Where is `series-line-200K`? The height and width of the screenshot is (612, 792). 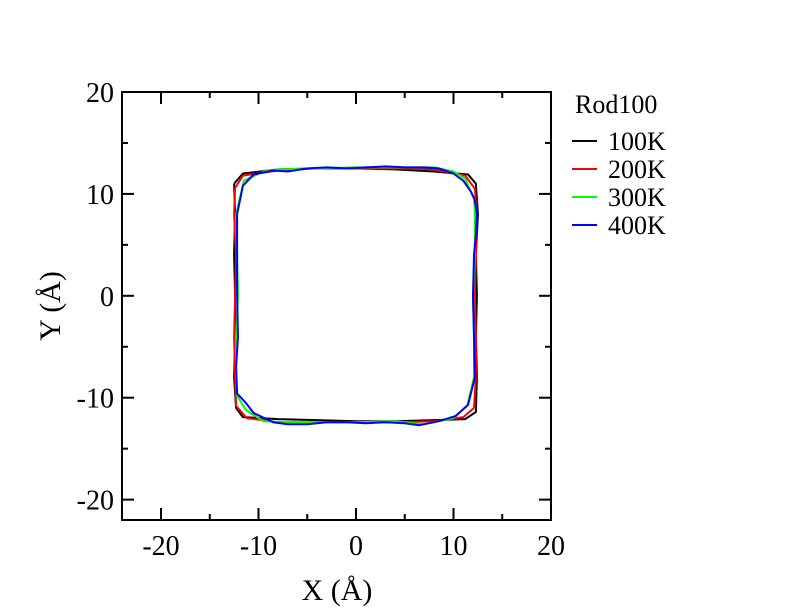 series-line-200K is located at coordinates (355, 295).